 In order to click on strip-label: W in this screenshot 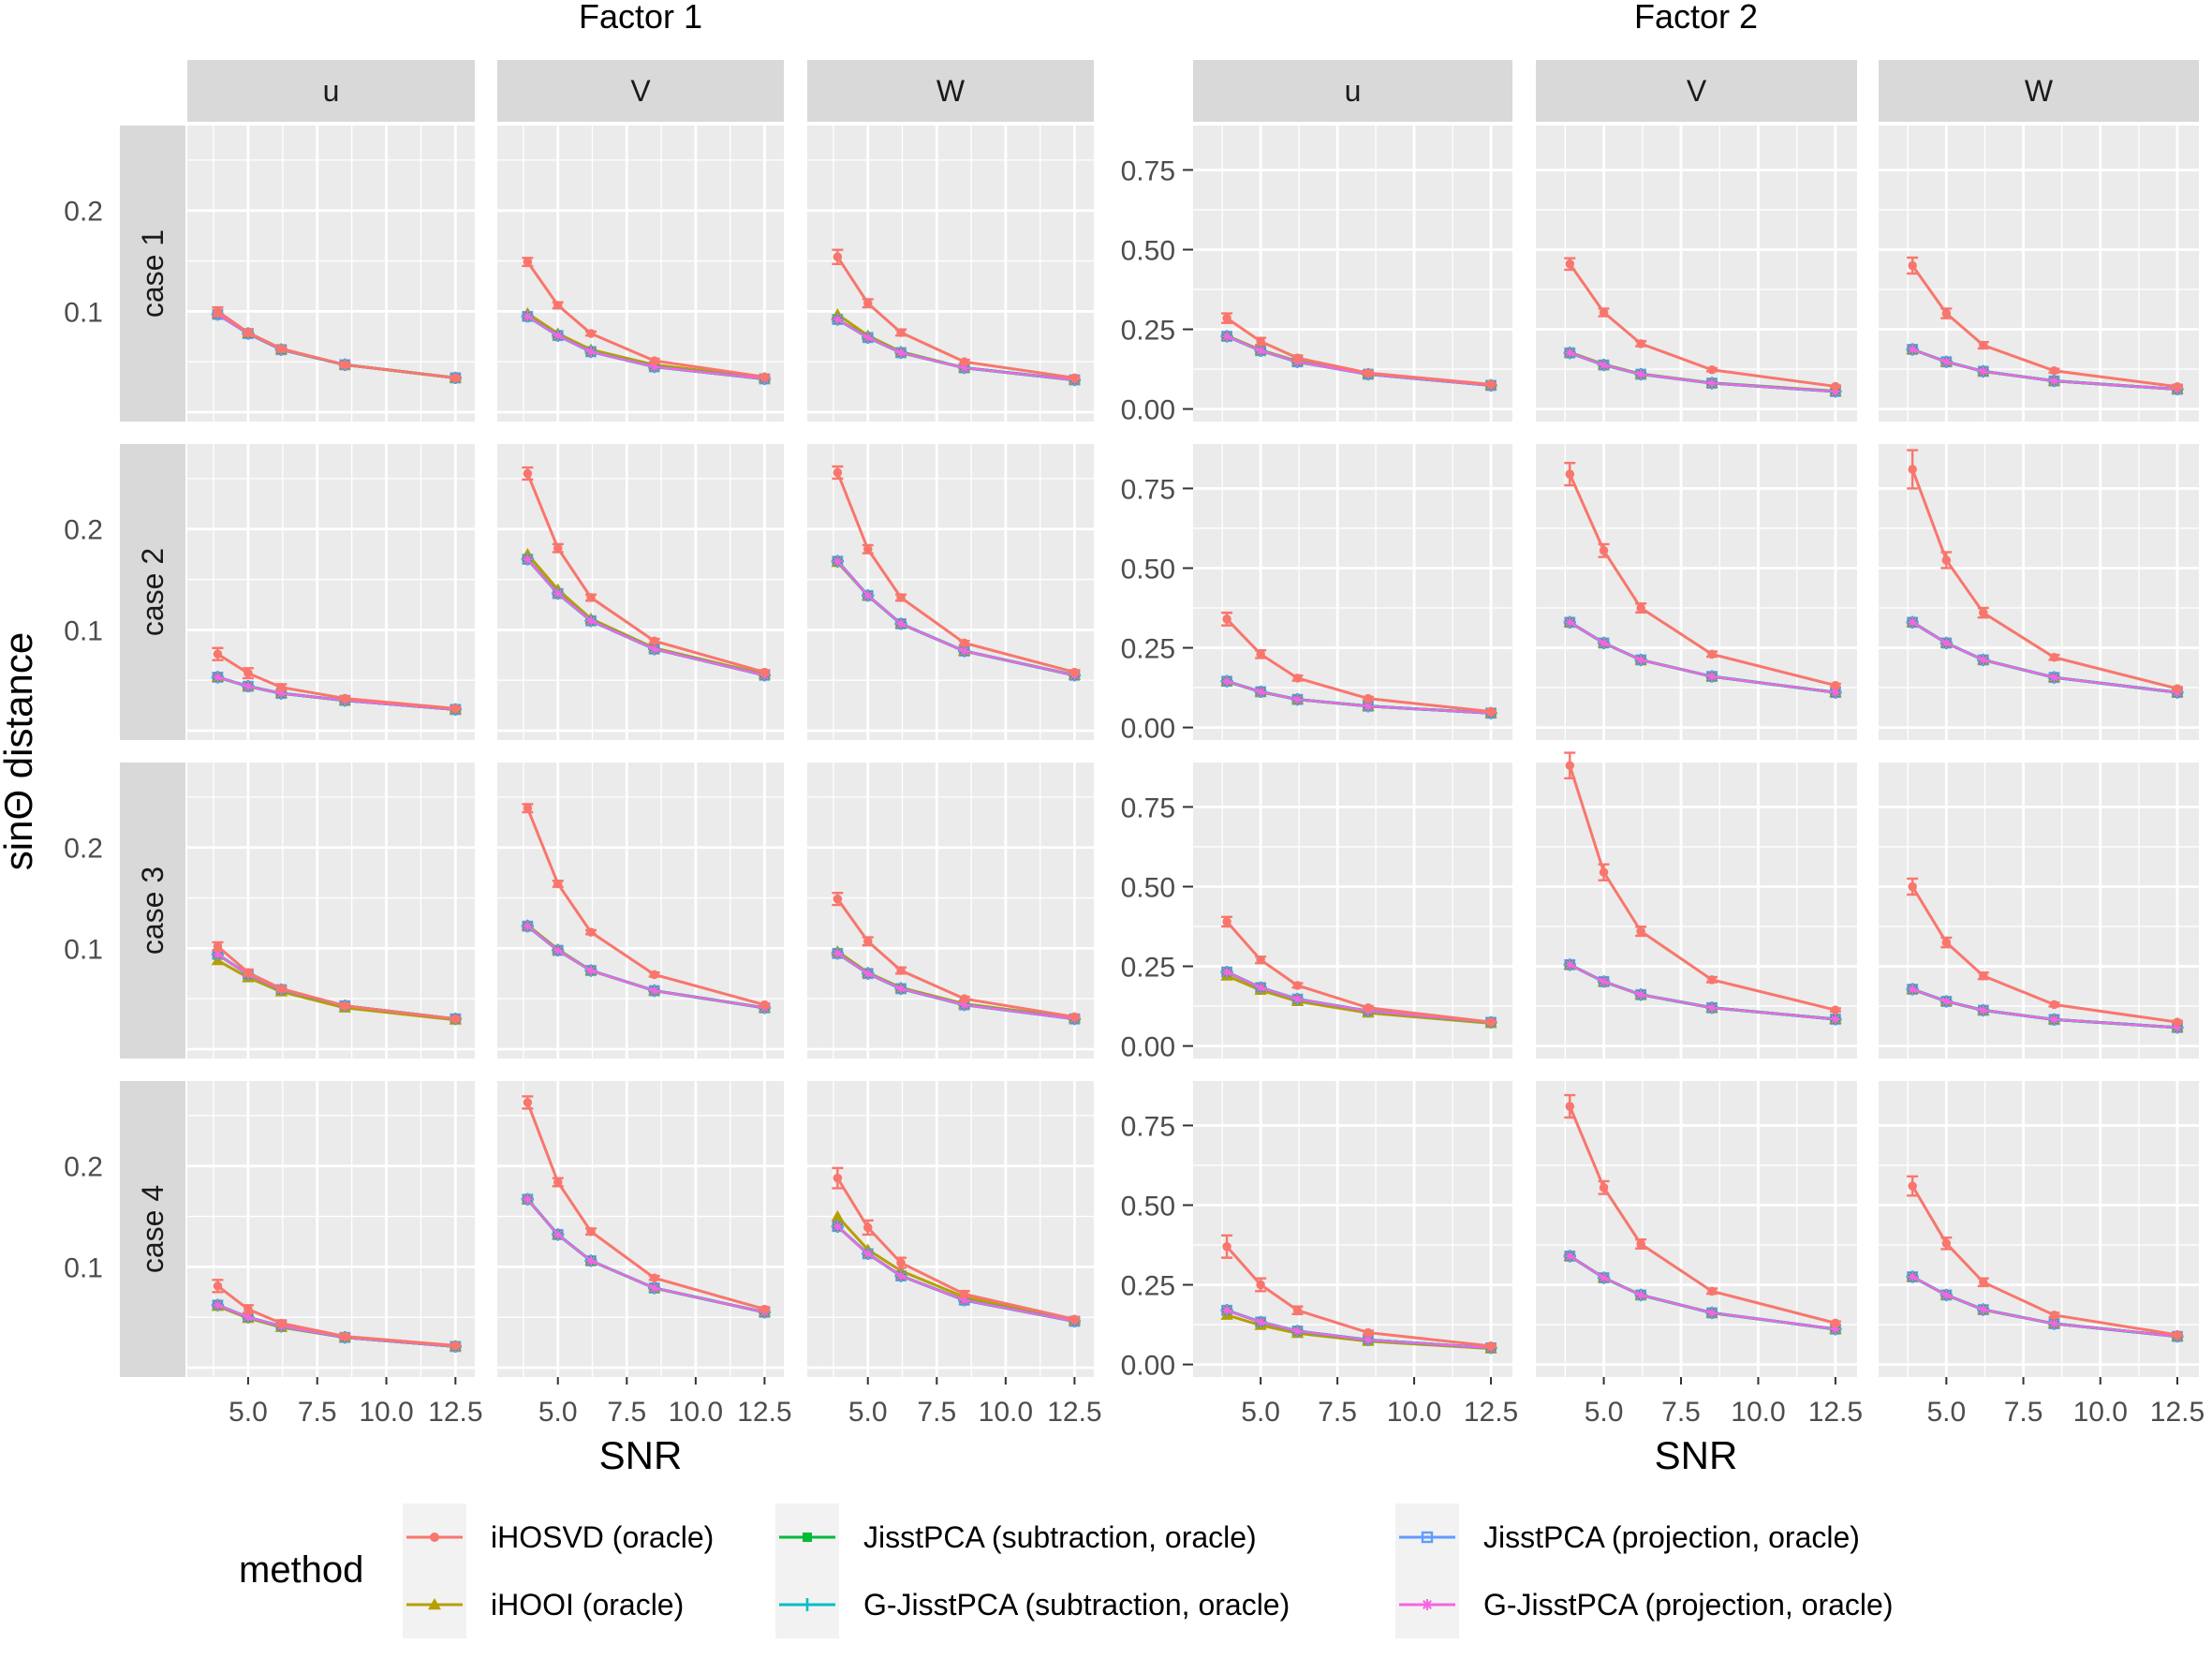, I will do `click(2040, 91)`.